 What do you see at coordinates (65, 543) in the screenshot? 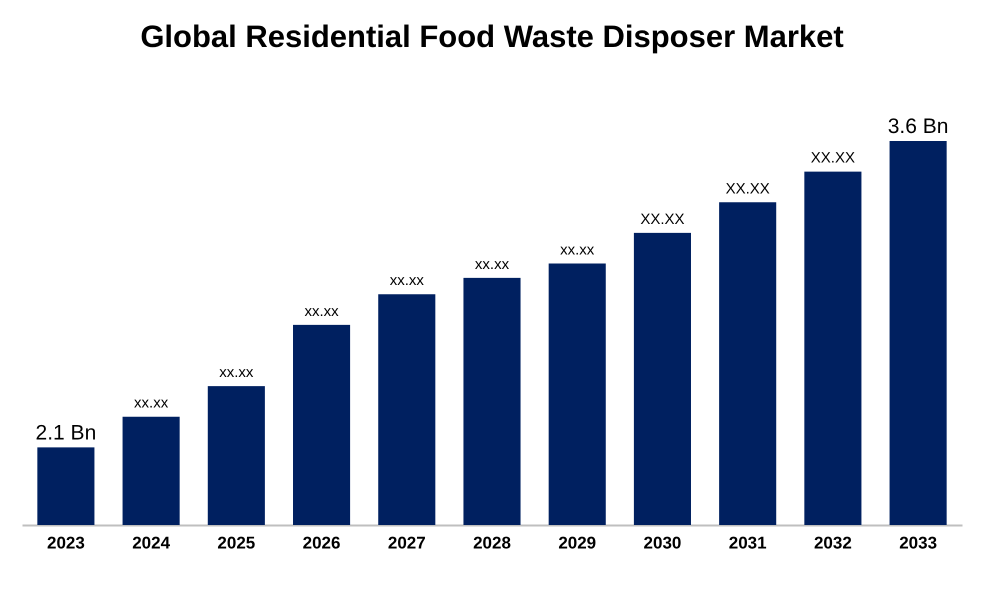
I see `x-tick-label: 2023` at bounding box center [65, 543].